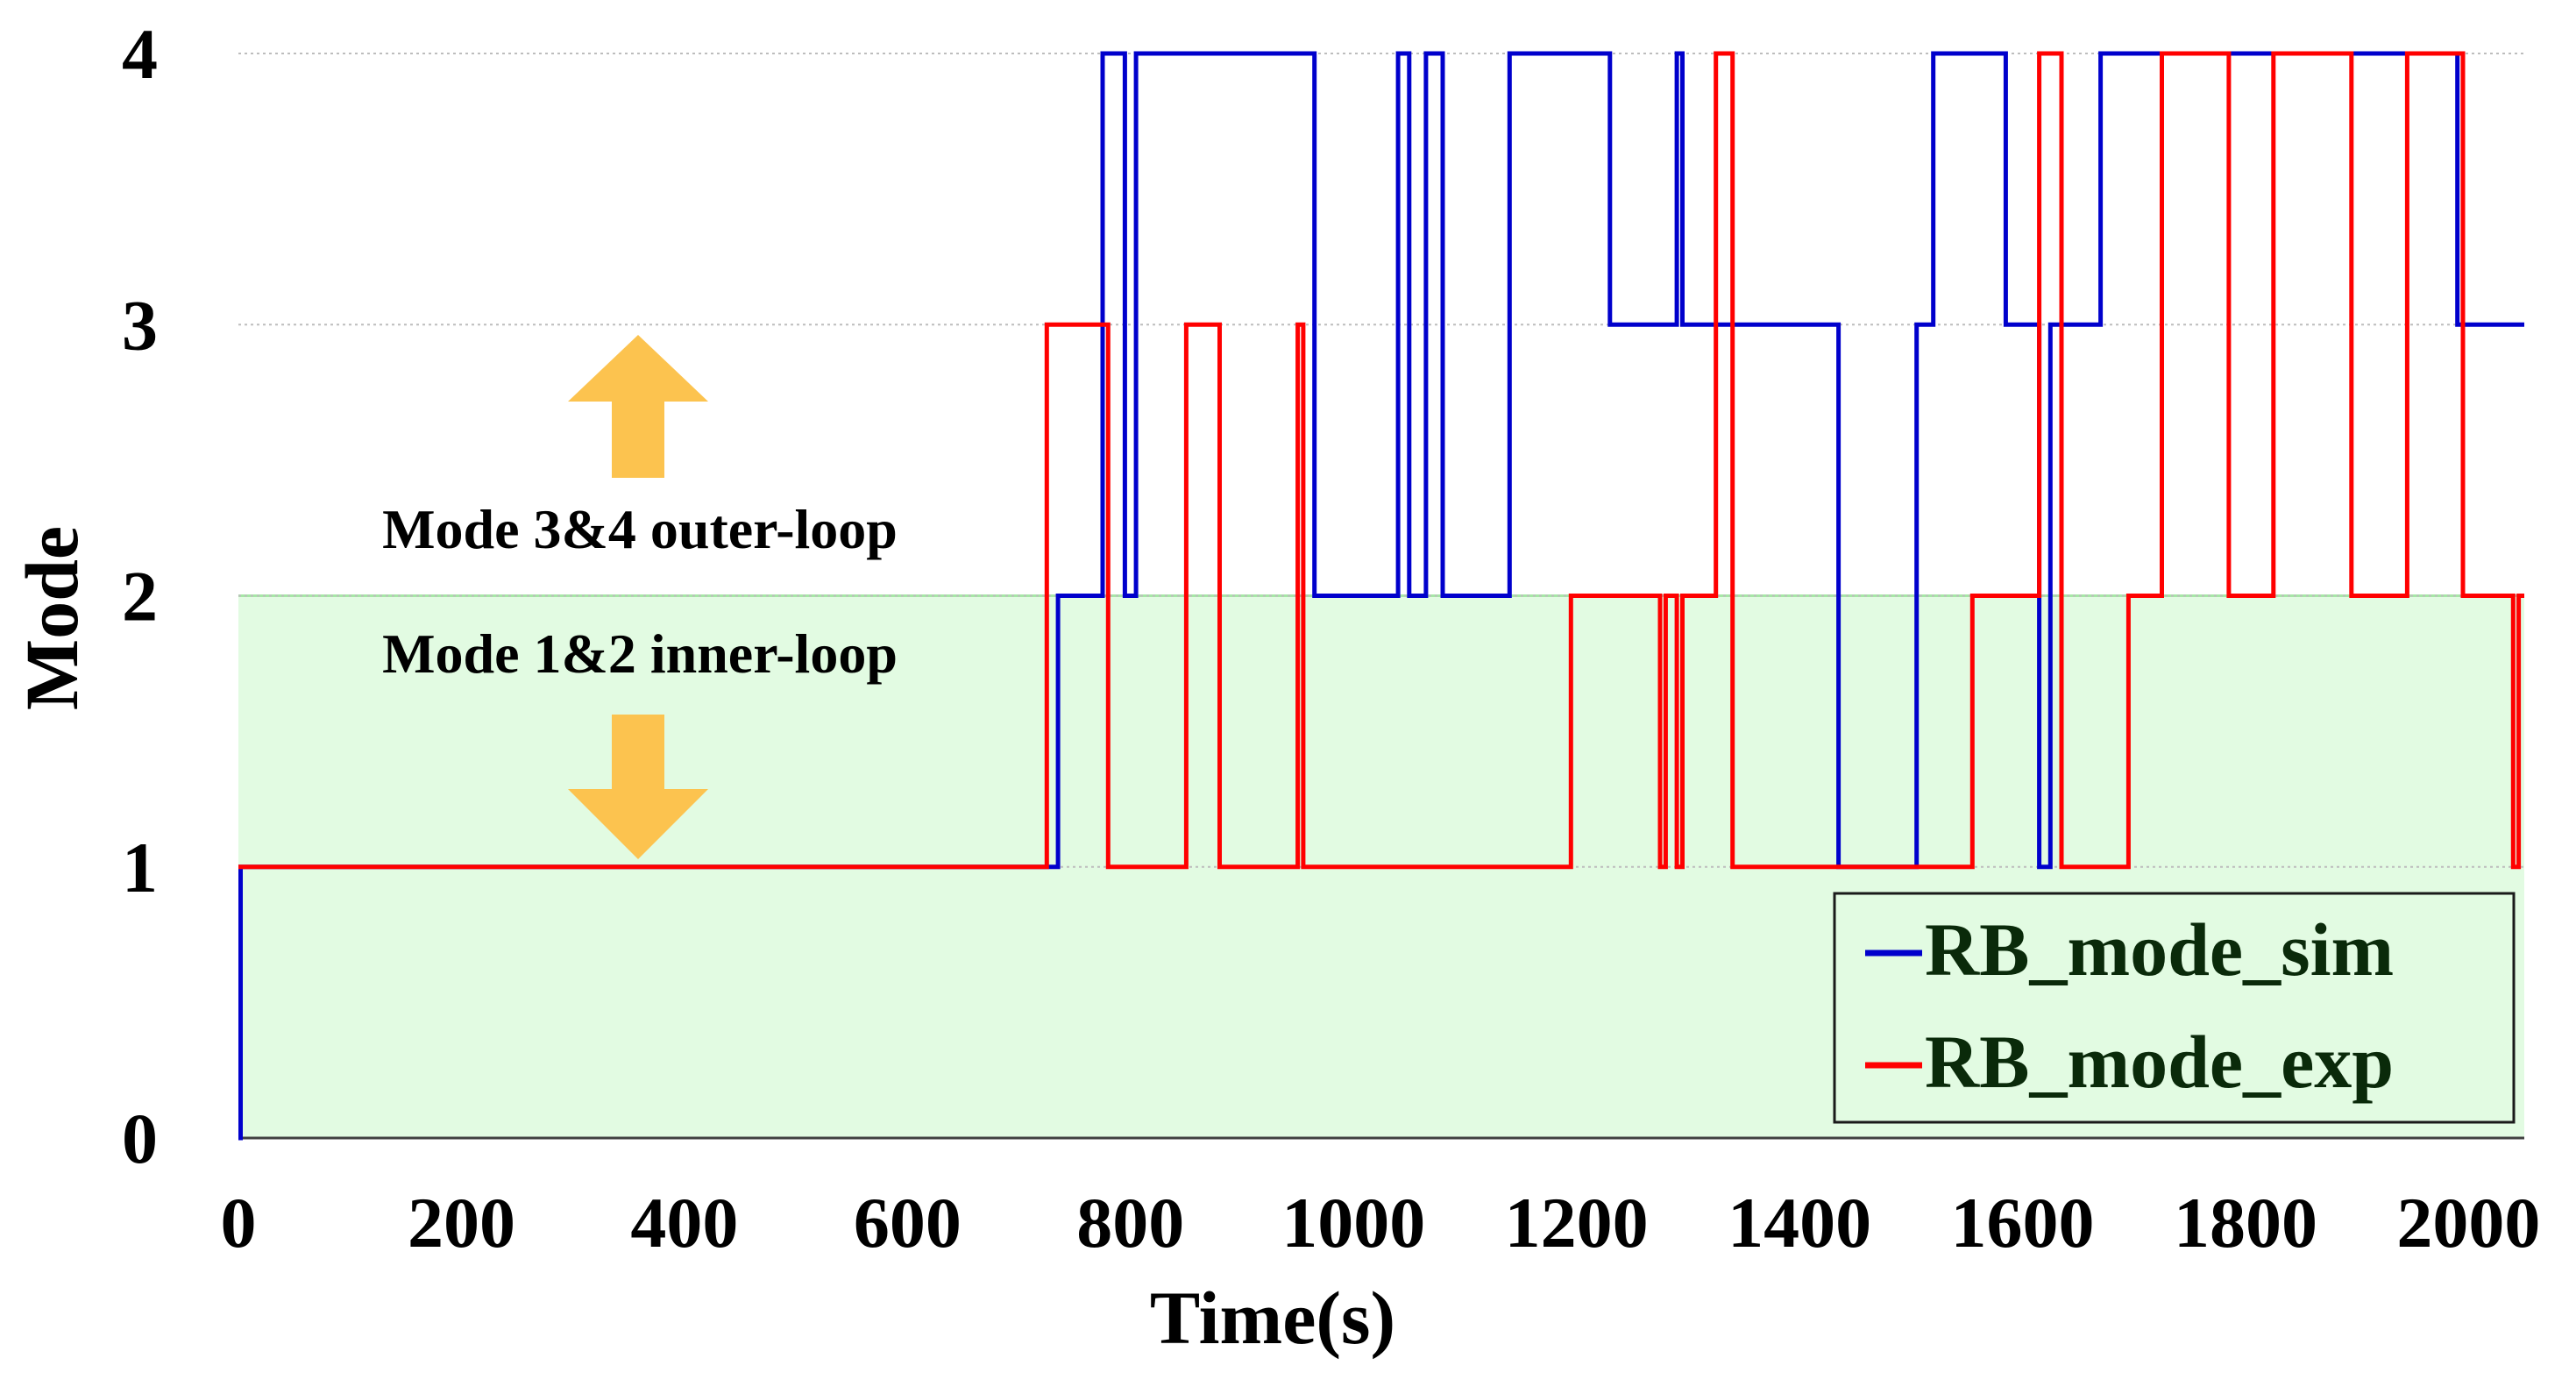 The height and width of the screenshot is (1387, 2576). I want to click on inner-loop-label: Mode 1&2 inner-loop, so click(640, 653).